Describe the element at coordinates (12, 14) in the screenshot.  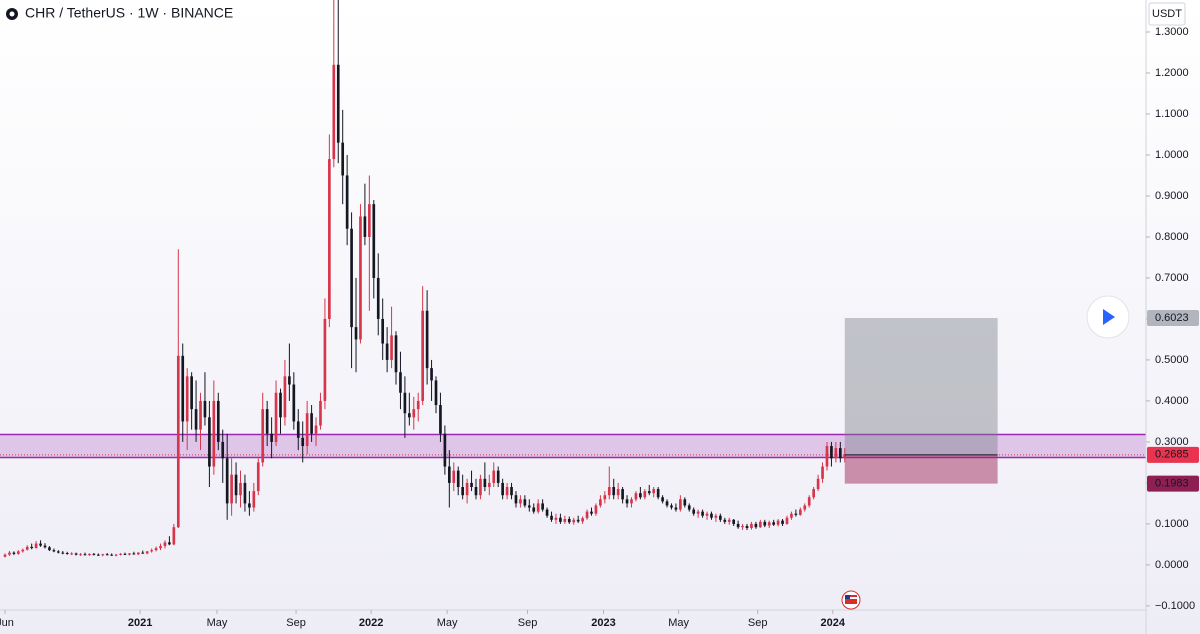
I see `symbol-icon-dot` at that location.